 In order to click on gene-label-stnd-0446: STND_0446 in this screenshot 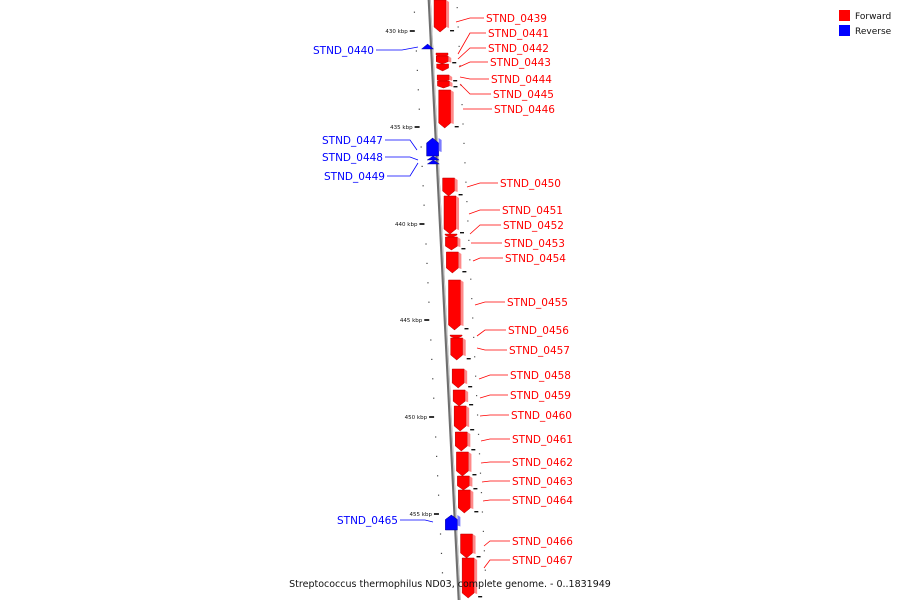, I will do `click(509, 110)`.